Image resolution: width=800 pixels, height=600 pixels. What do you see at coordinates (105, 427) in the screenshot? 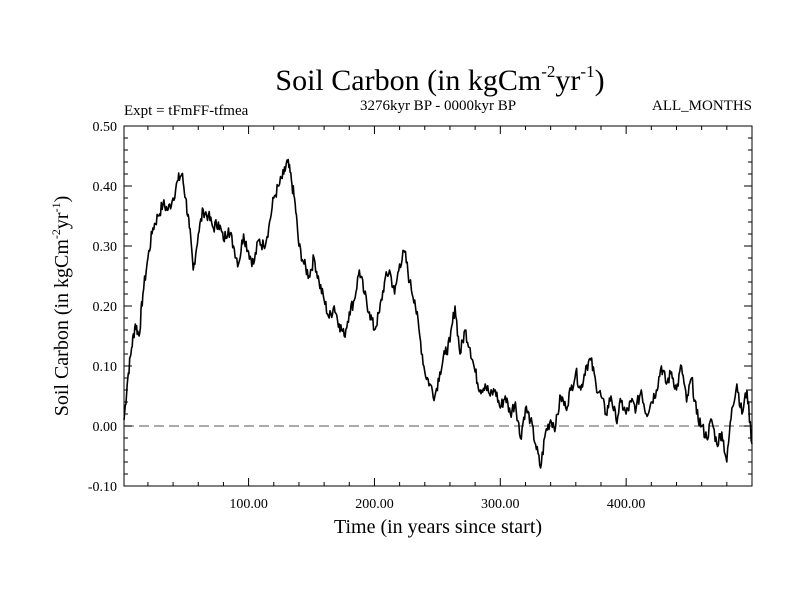
I see `y-tick-label: 0.00` at bounding box center [105, 427].